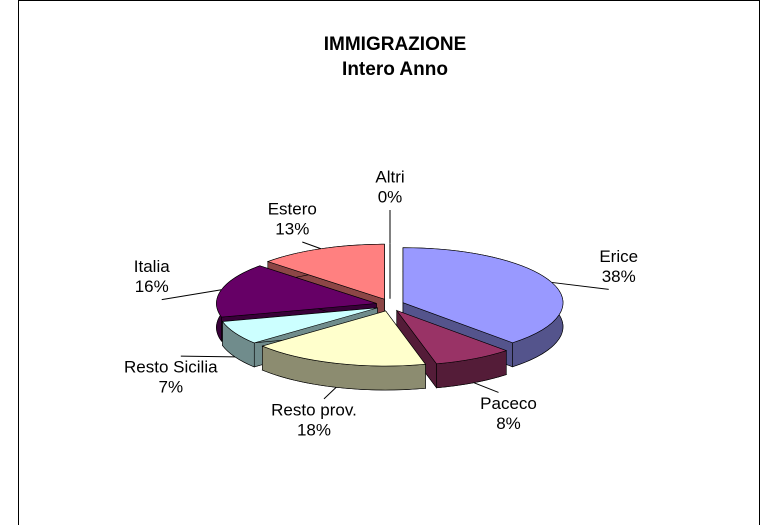 Image resolution: width=764 pixels, height=525 pixels. What do you see at coordinates (171, 367) in the screenshot?
I see `slice-label: Resto Sicilia` at bounding box center [171, 367].